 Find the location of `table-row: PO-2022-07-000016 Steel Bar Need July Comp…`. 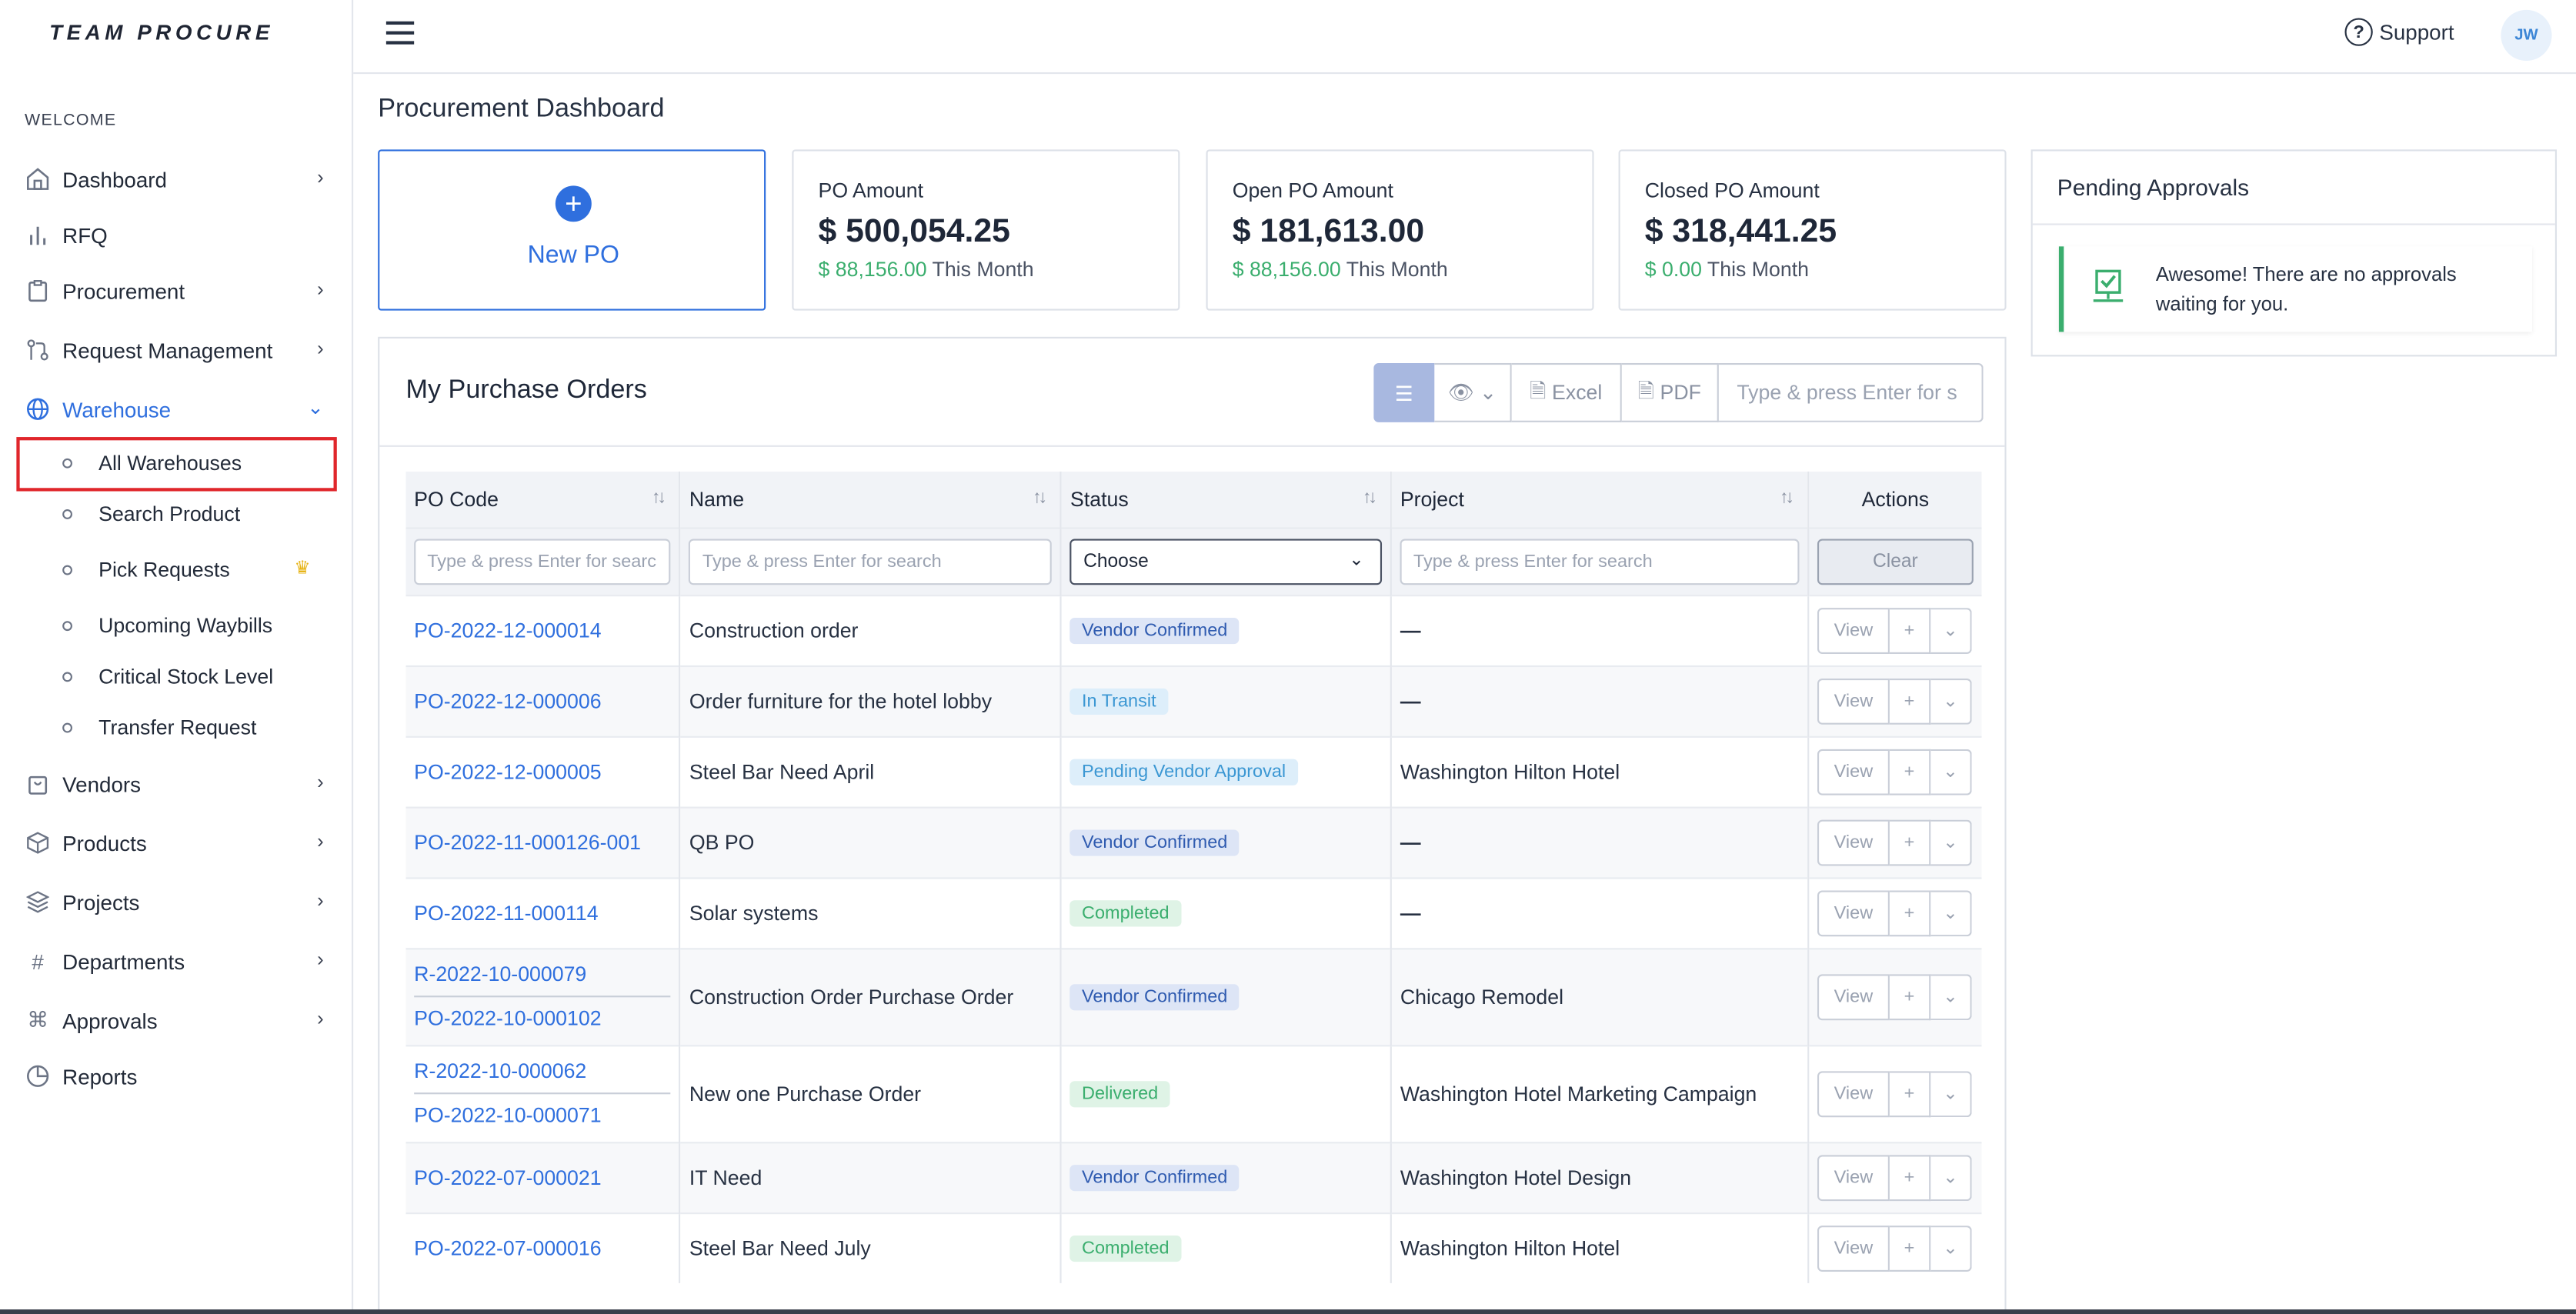

table-row: PO-2022-07-000016 Steel Bar Need July Comp… is located at coordinates (1193, 1247).